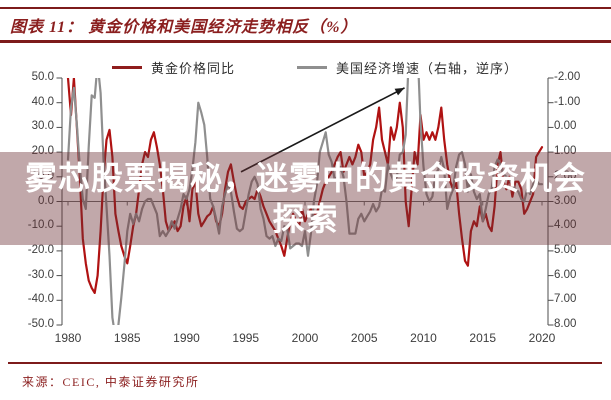 The height and width of the screenshot is (400, 611). I want to click on right-axis-tick-label: 2.00, so click(565, 175).